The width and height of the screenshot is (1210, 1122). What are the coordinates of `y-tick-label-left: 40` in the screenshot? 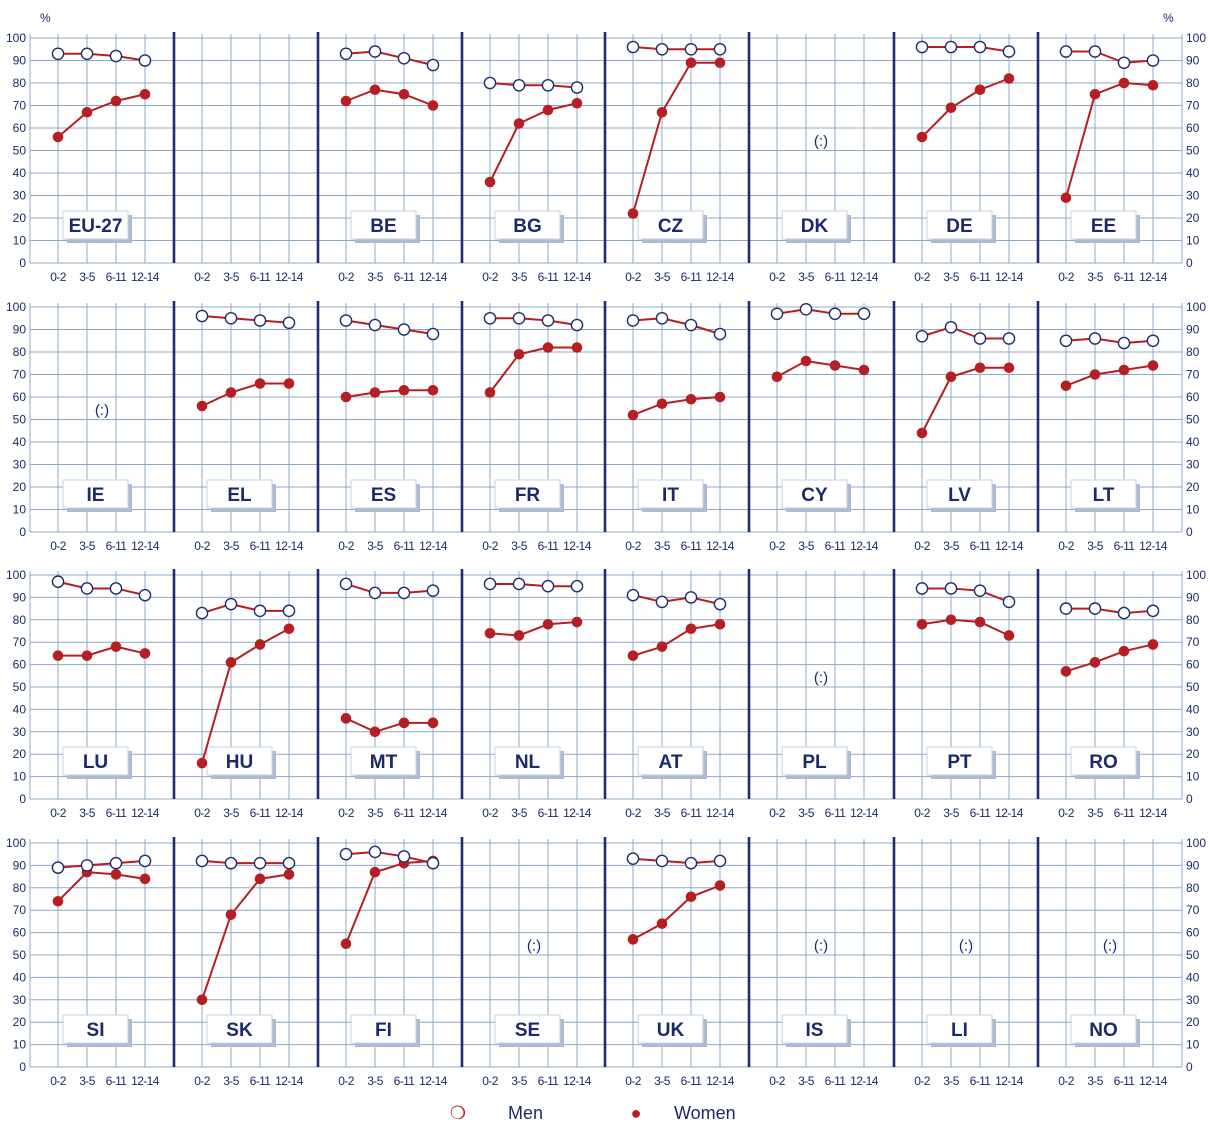 It's located at (20, 442).